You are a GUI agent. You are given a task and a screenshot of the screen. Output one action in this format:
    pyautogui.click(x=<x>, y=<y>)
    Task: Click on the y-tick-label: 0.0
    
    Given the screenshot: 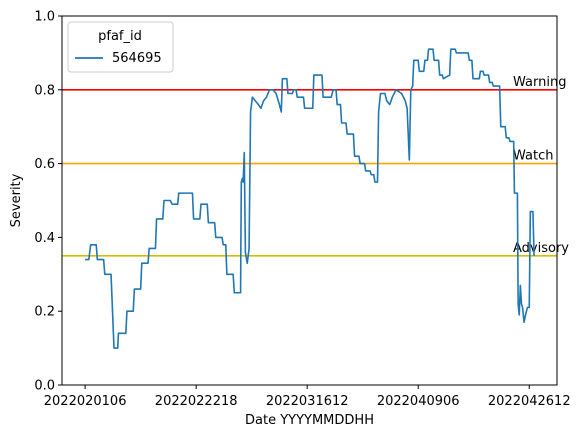 What is the action you would take?
    pyautogui.click(x=44, y=386)
    